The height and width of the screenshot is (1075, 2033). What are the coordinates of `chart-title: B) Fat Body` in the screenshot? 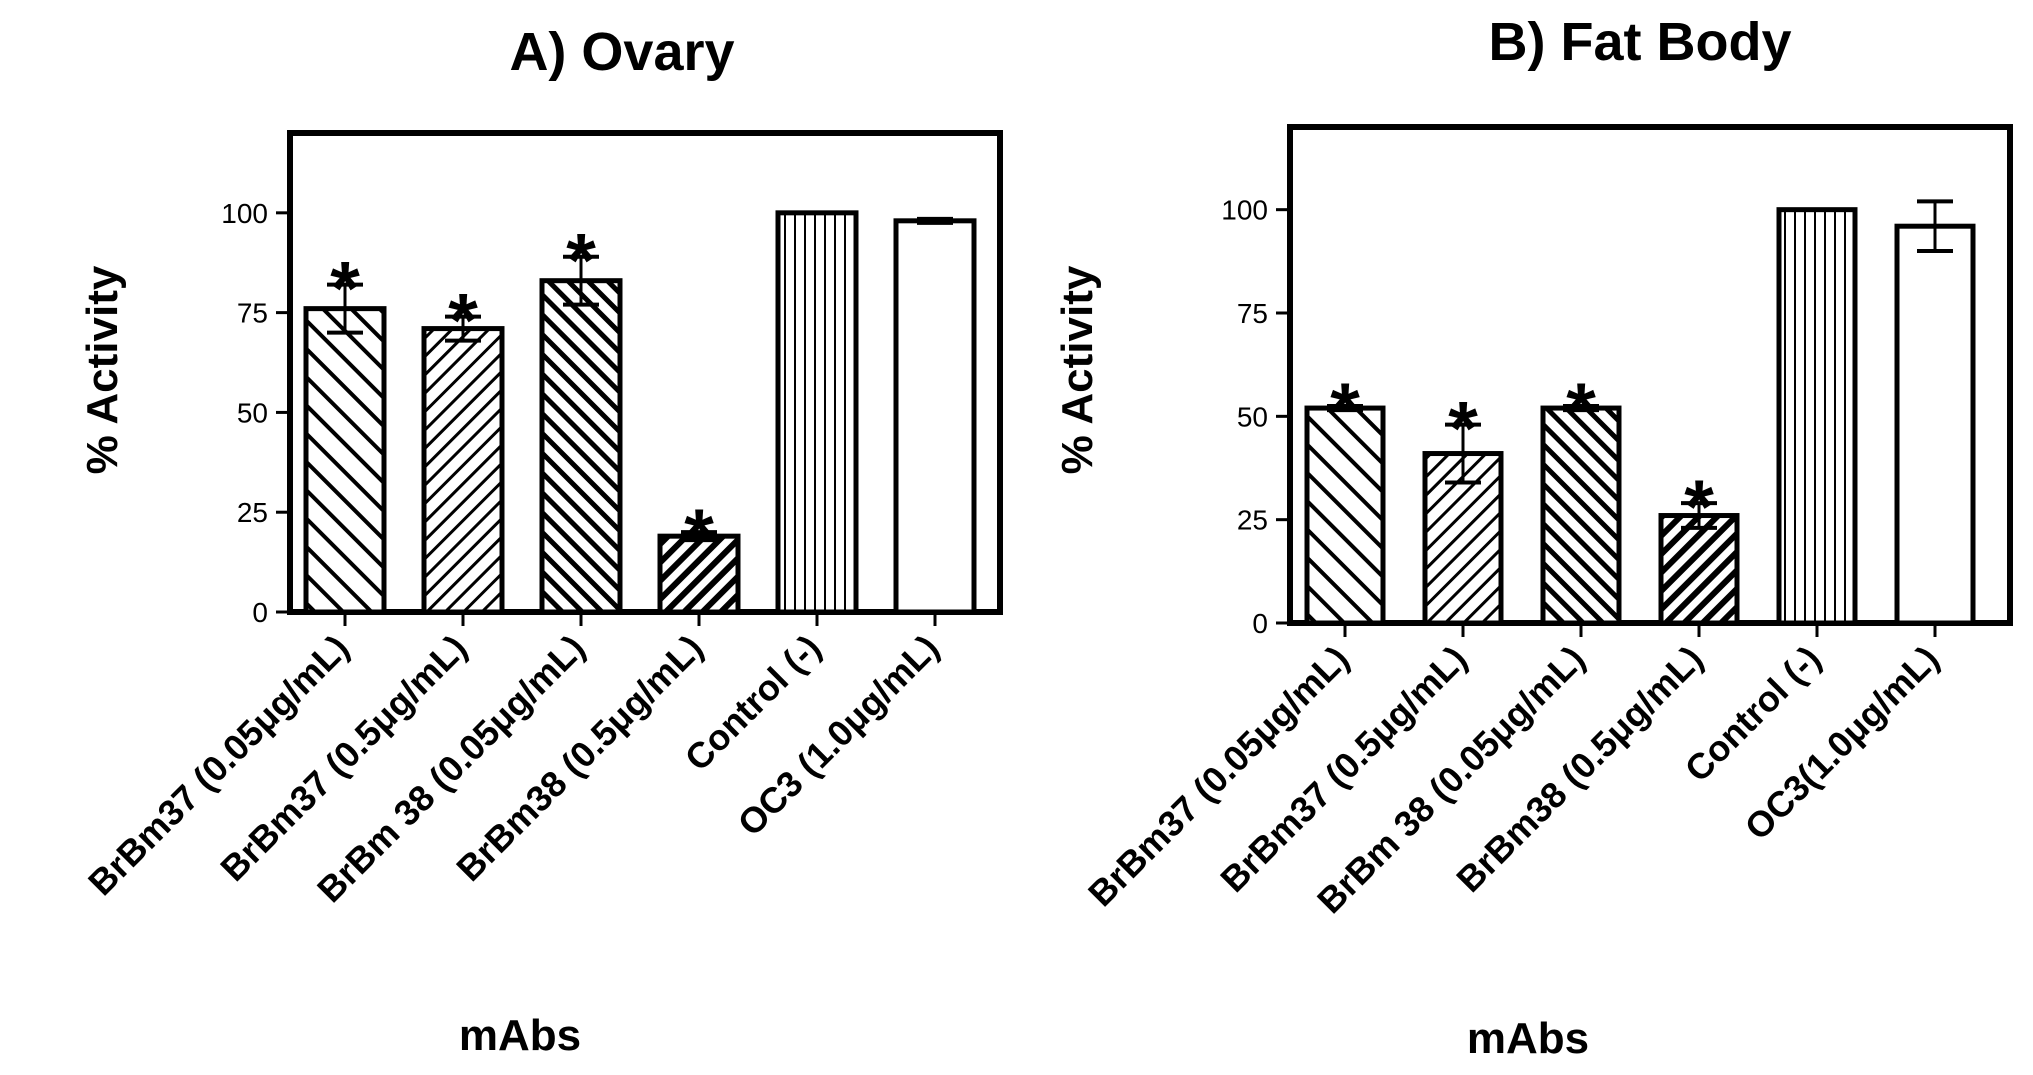 It's located at (1640, 42).